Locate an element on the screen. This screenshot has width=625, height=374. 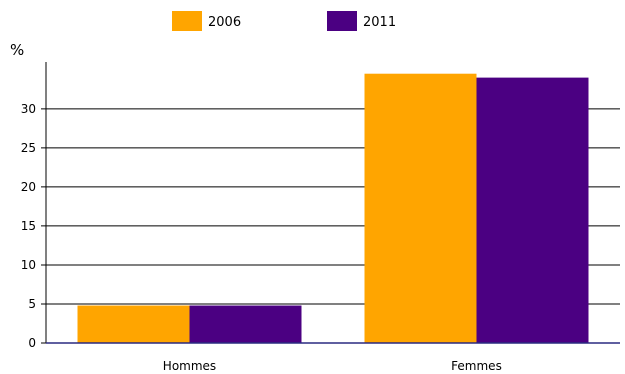
y-tick-label: 15 is located at coordinates (28, 226).